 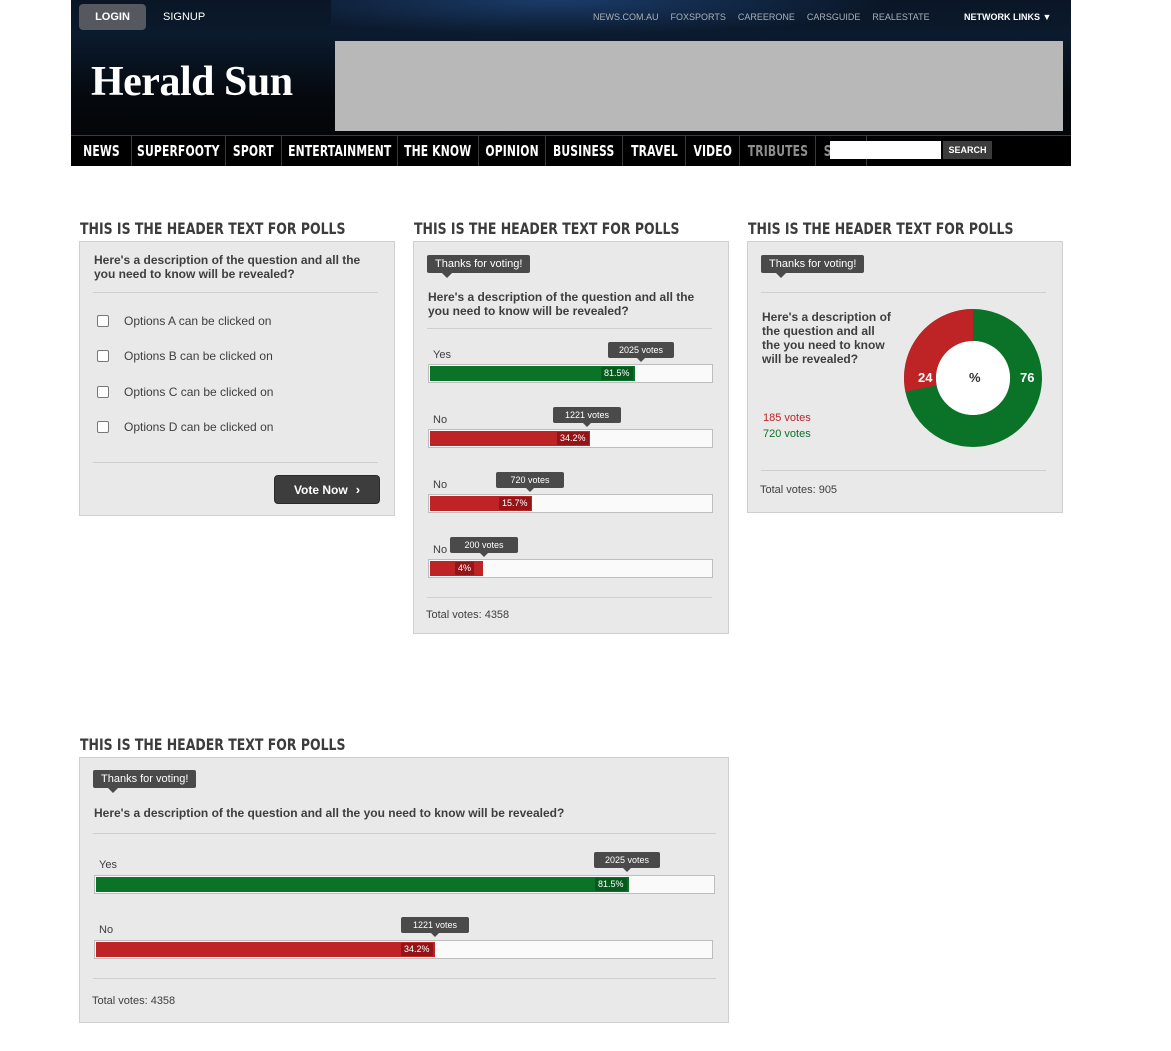 What do you see at coordinates (192, 82) in the screenshot?
I see `herald-sun-logo: Herald Sun` at bounding box center [192, 82].